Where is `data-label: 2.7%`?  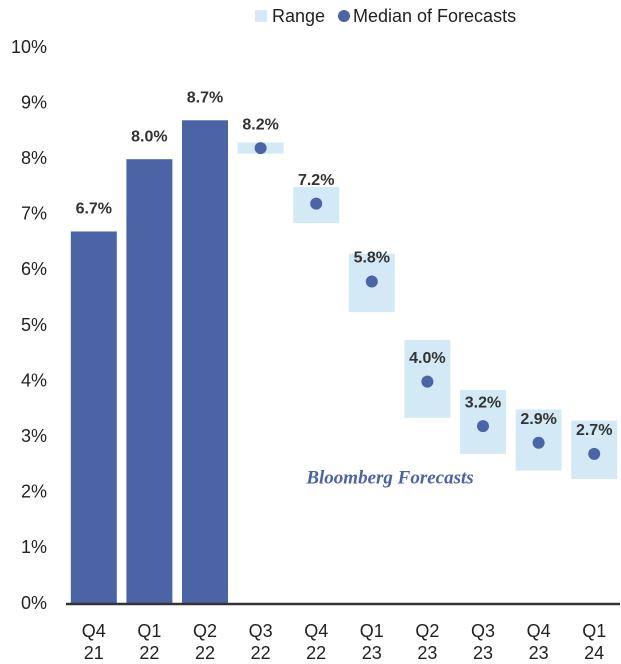
data-label: 2.7% is located at coordinates (594, 430).